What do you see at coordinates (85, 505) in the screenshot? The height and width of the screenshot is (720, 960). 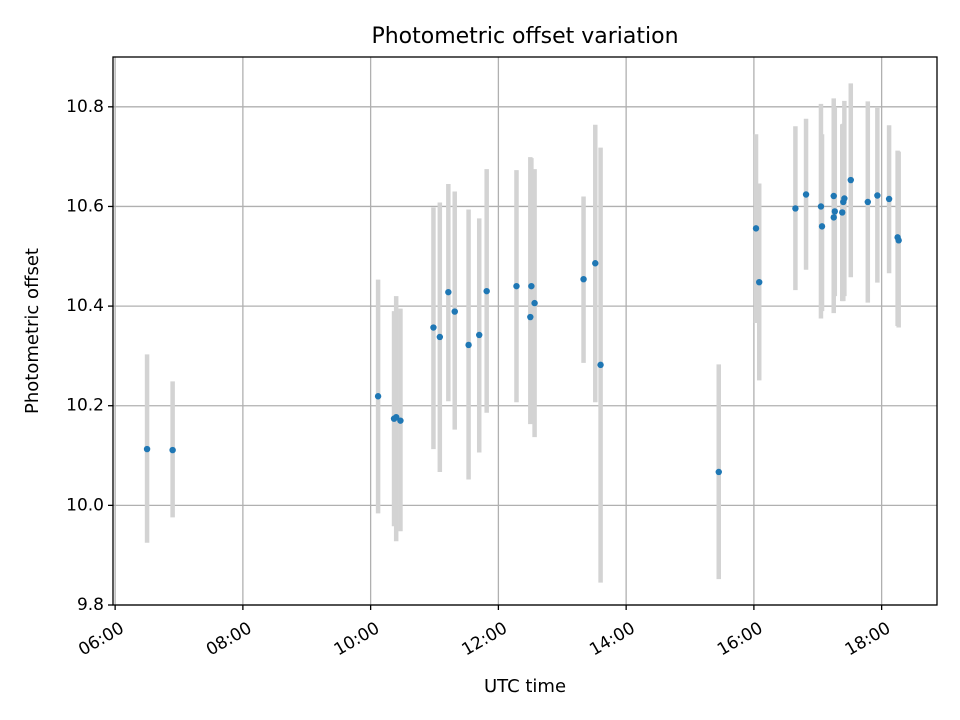 I see `y-tick-label: 10.0` at bounding box center [85, 505].